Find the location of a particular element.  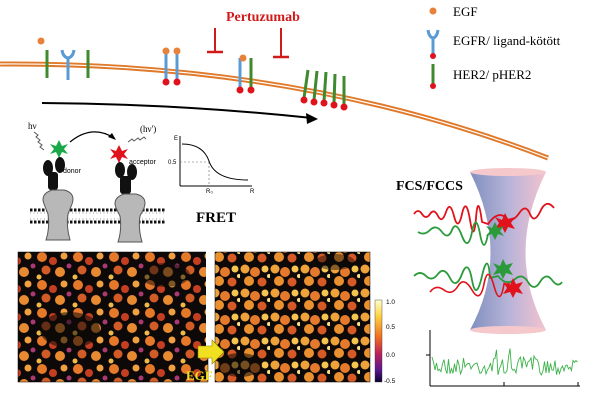

green-diffusing-molecule is located at coordinates (460, 233).